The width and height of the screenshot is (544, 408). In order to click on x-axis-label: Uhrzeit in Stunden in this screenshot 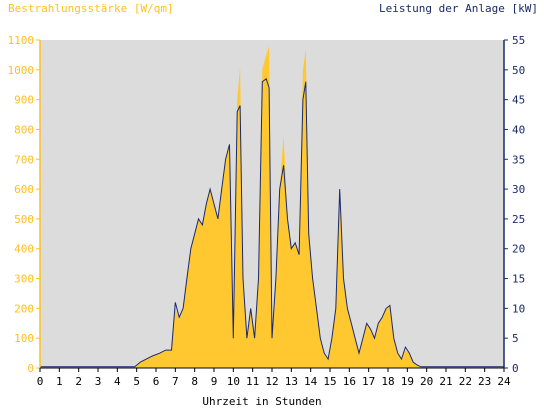, I will do `click(261, 401)`.